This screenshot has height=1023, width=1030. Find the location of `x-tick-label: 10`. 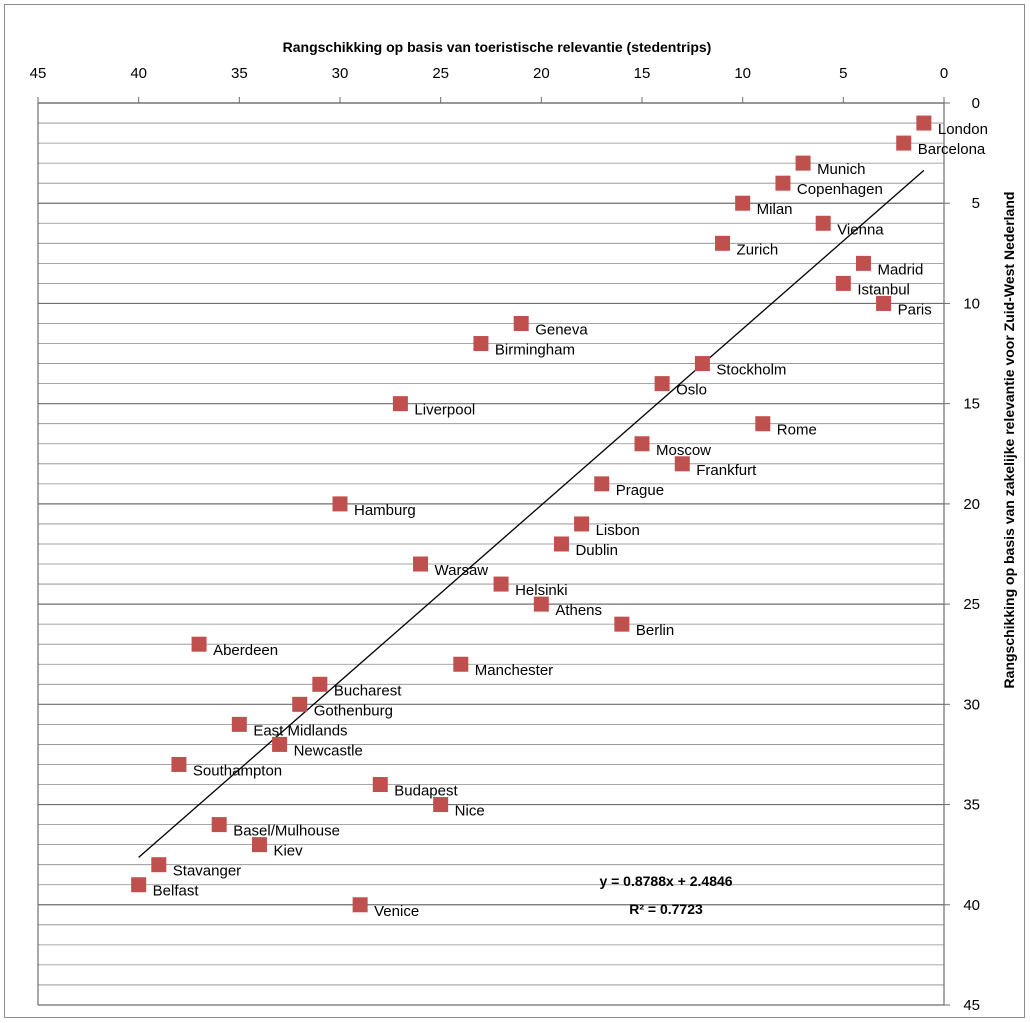

x-tick-label: 10 is located at coordinates (742, 73).